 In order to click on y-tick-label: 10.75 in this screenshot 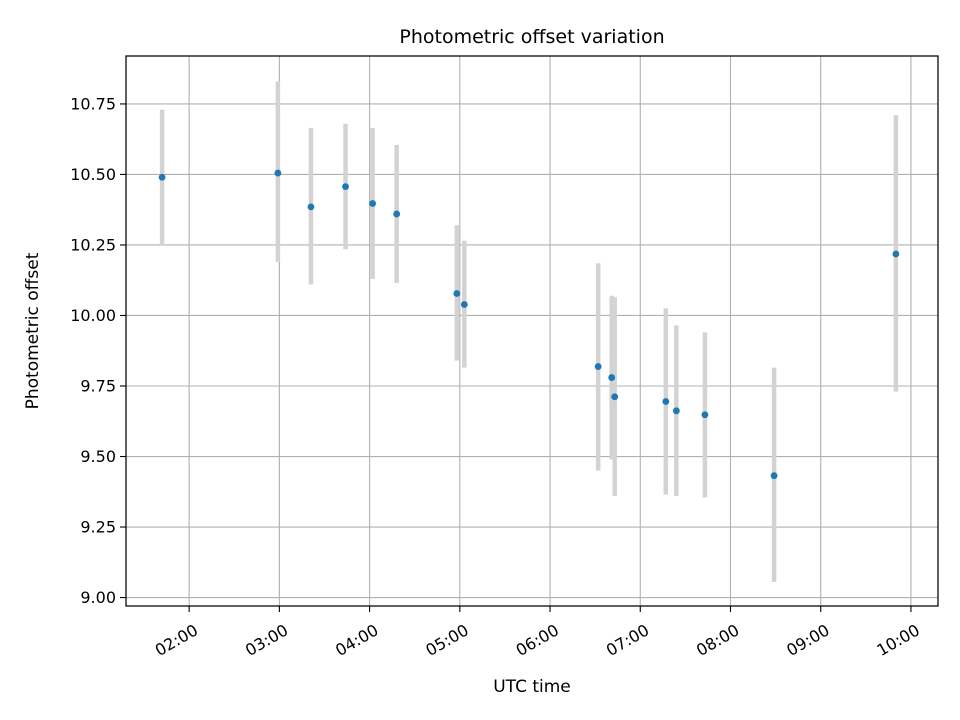, I will do `click(93, 103)`.